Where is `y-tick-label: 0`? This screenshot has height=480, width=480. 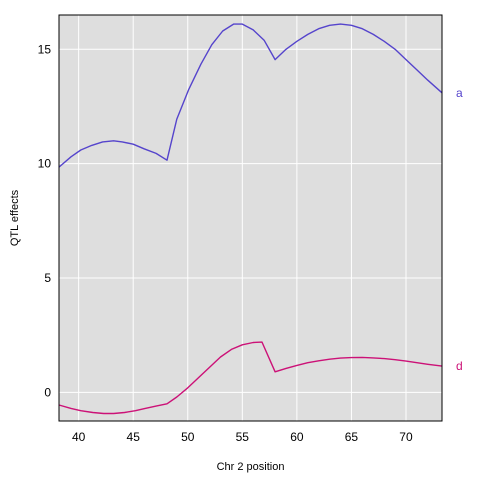 y-tick-label: 0 is located at coordinates (47, 392).